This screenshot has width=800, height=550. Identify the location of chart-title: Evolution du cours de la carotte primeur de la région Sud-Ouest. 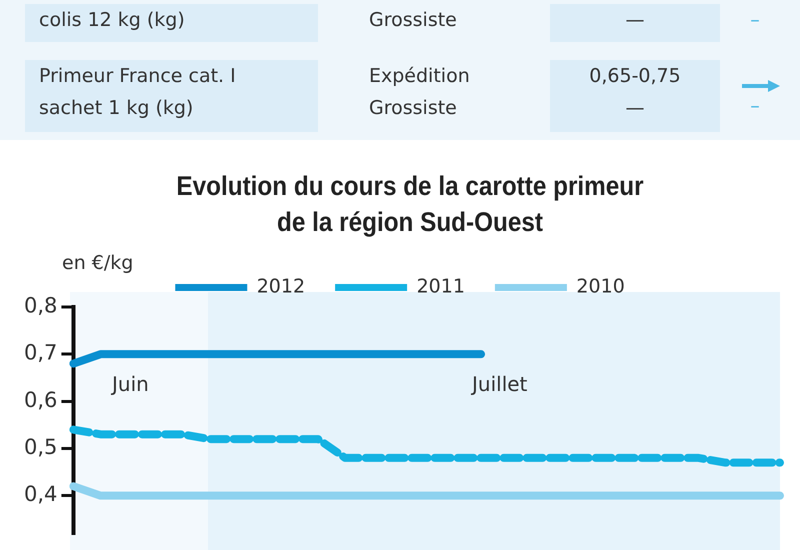
(410, 204).